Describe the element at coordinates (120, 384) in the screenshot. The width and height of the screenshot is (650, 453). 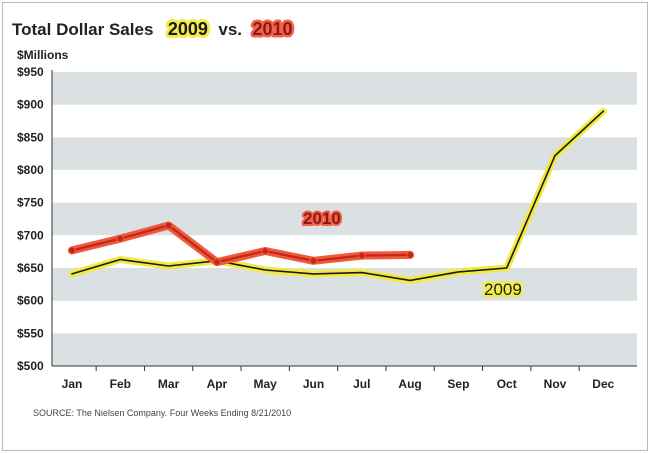
I see `x-tick-label: Feb` at that location.